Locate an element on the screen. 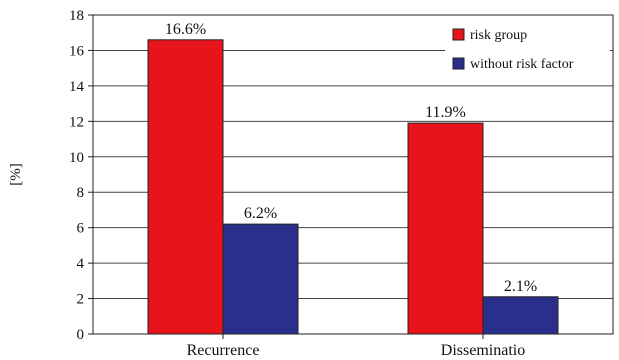 The height and width of the screenshot is (360, 619). data-label: 2.1% is located at coordinates (520, 286).